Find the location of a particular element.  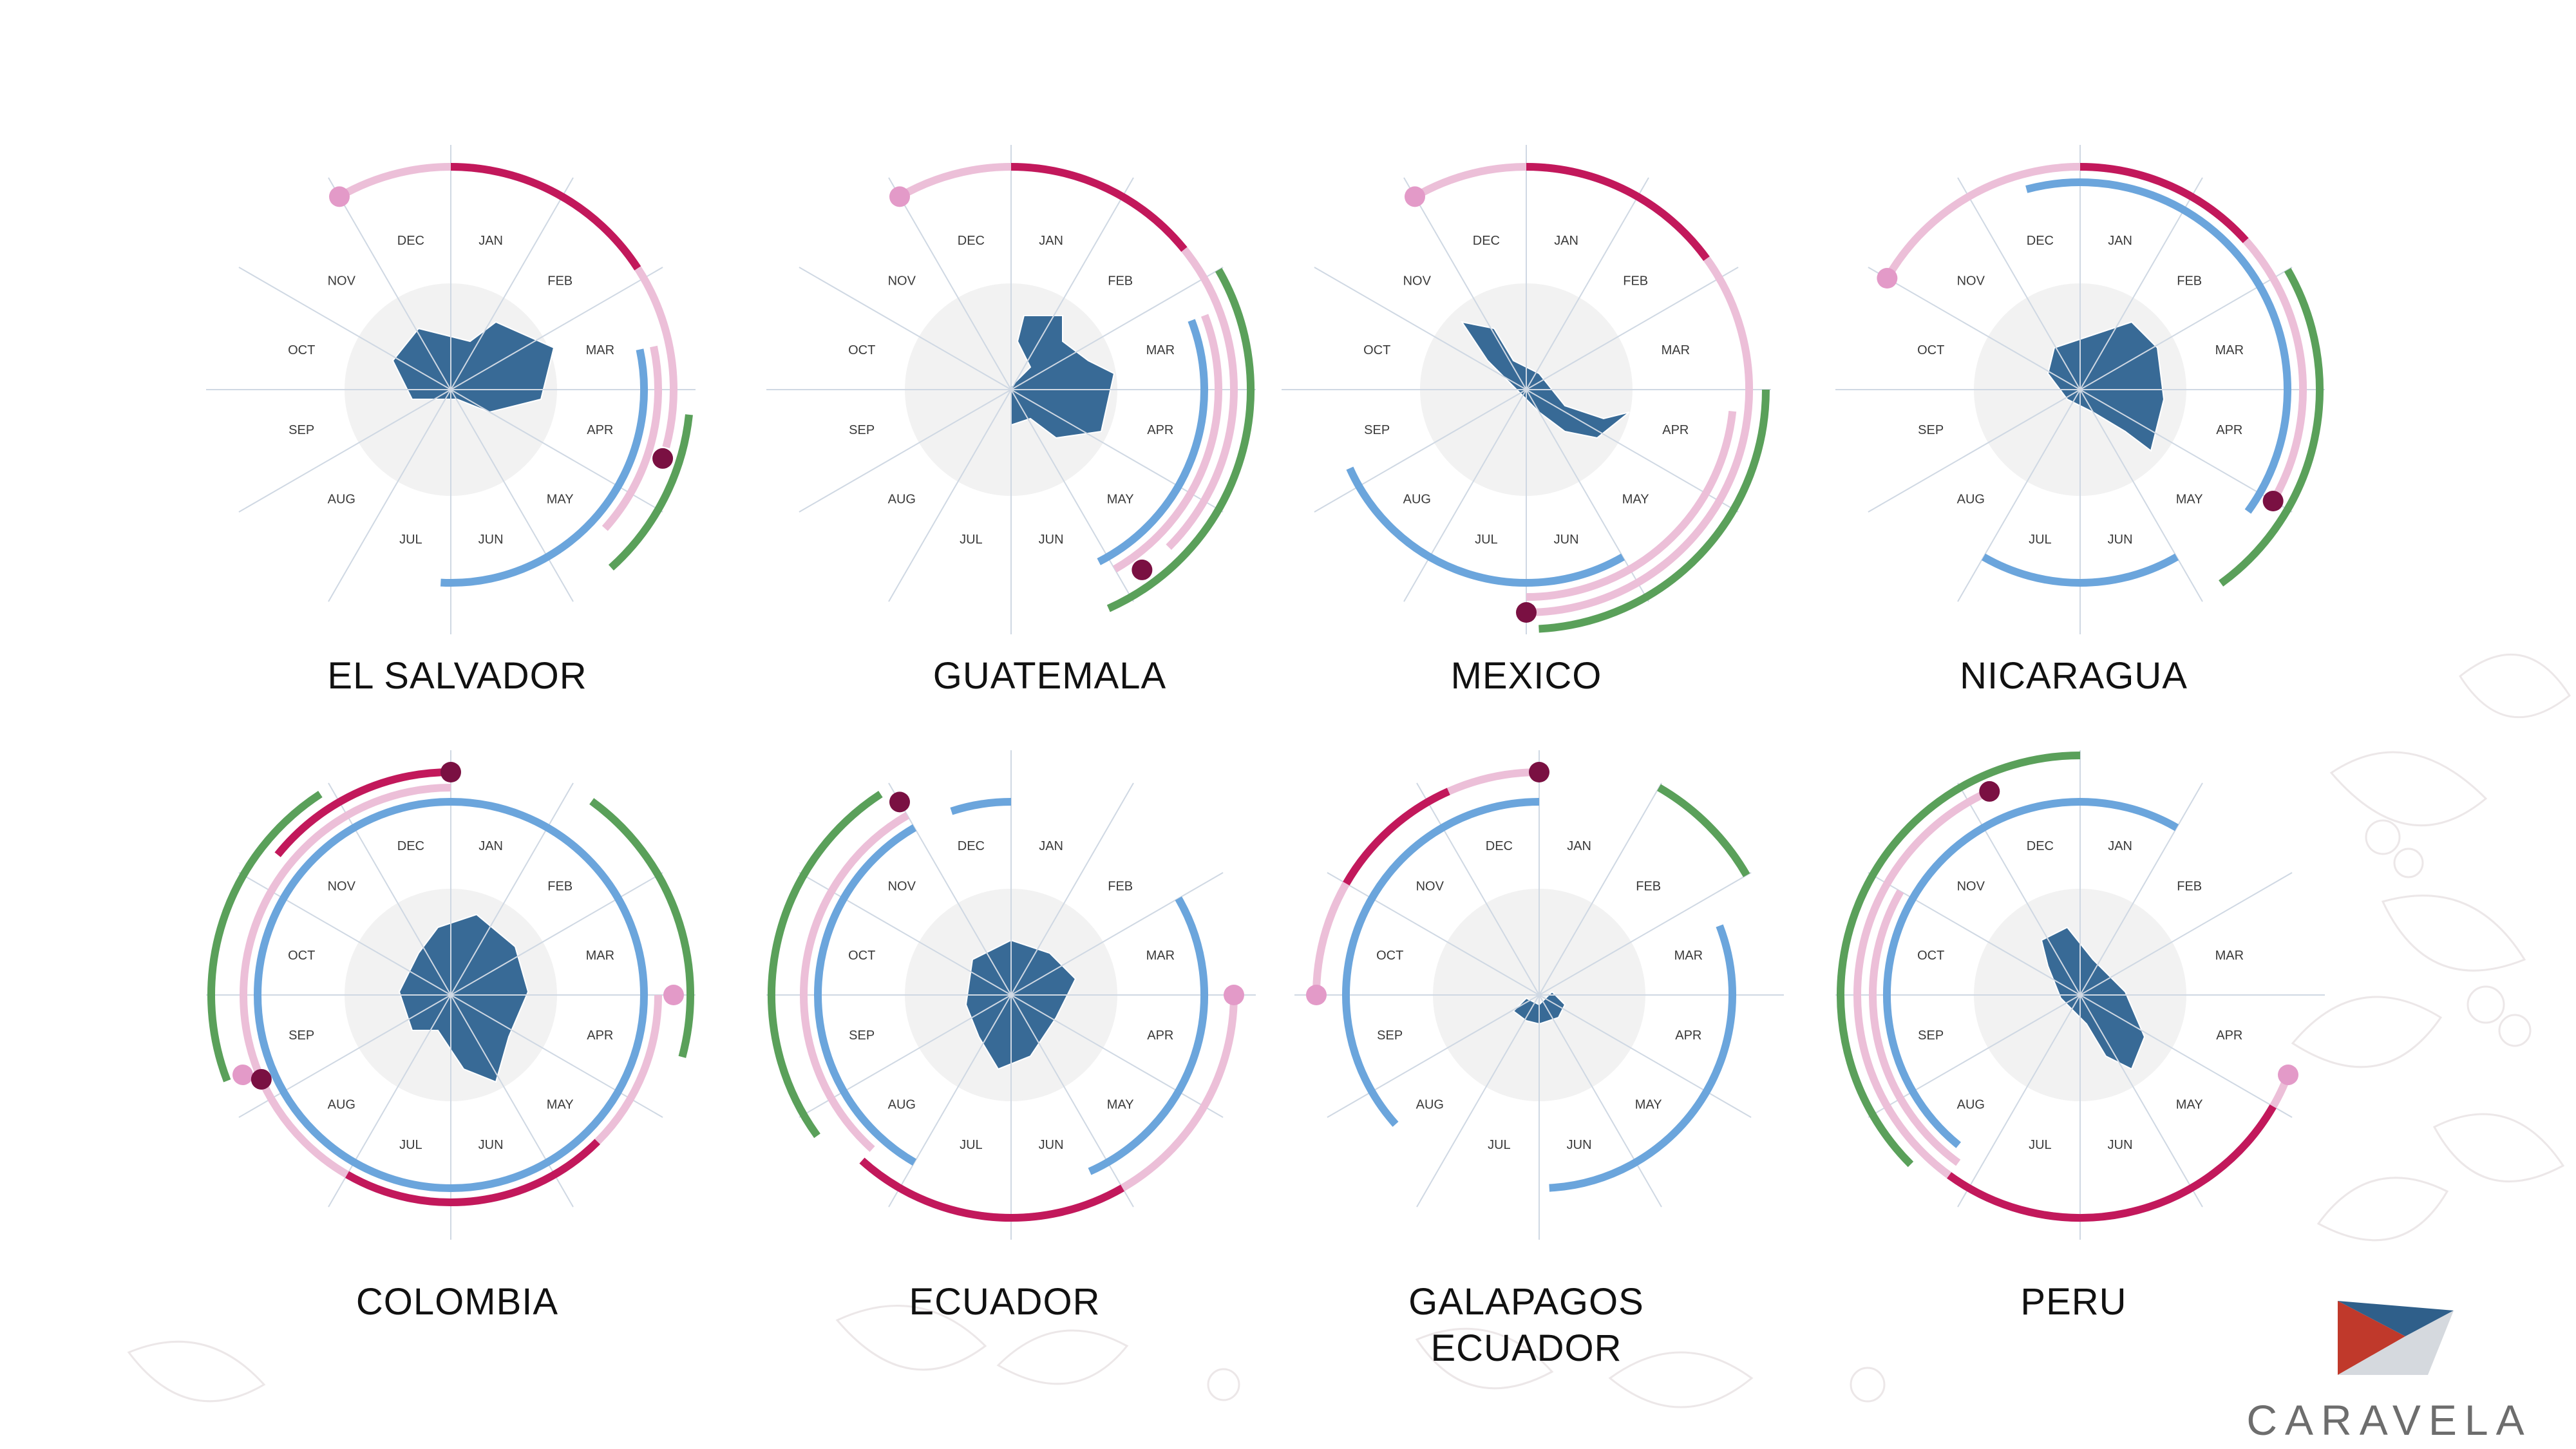

chart-nicaragua: JAN FEB MAR APR MAY JUN JUL AUG SEP OCT NOV DEC is located at coordinates (2080, 389).